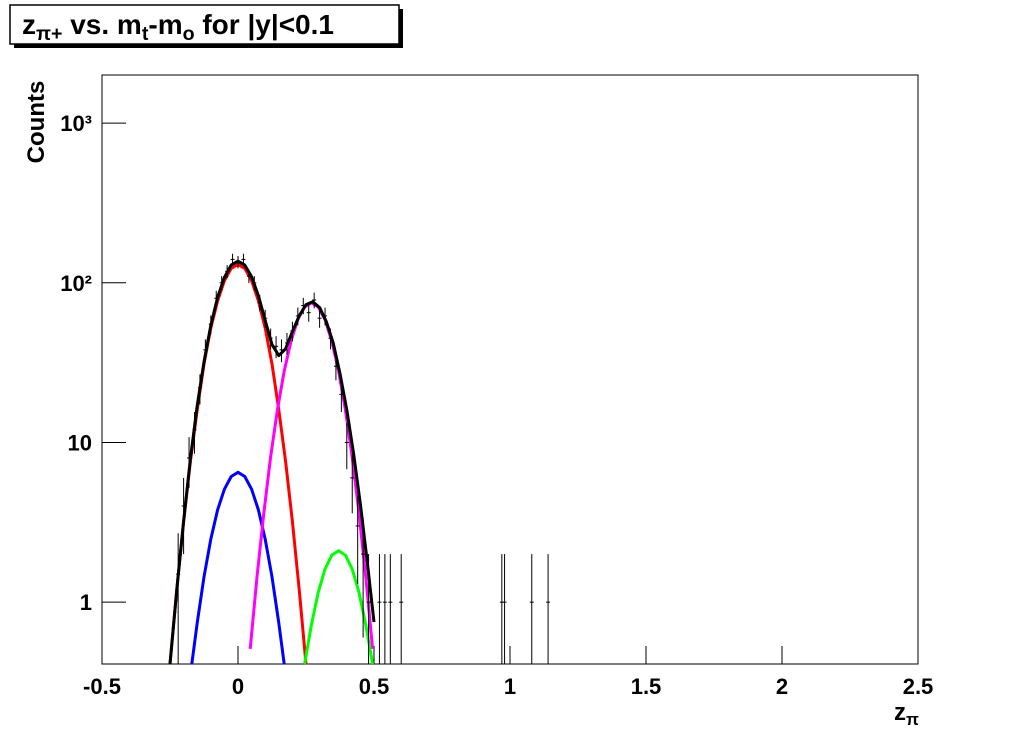 Image resolution: width=1020 pixels, height=740 pixels. I want to click on title-box, so click(204, 24).